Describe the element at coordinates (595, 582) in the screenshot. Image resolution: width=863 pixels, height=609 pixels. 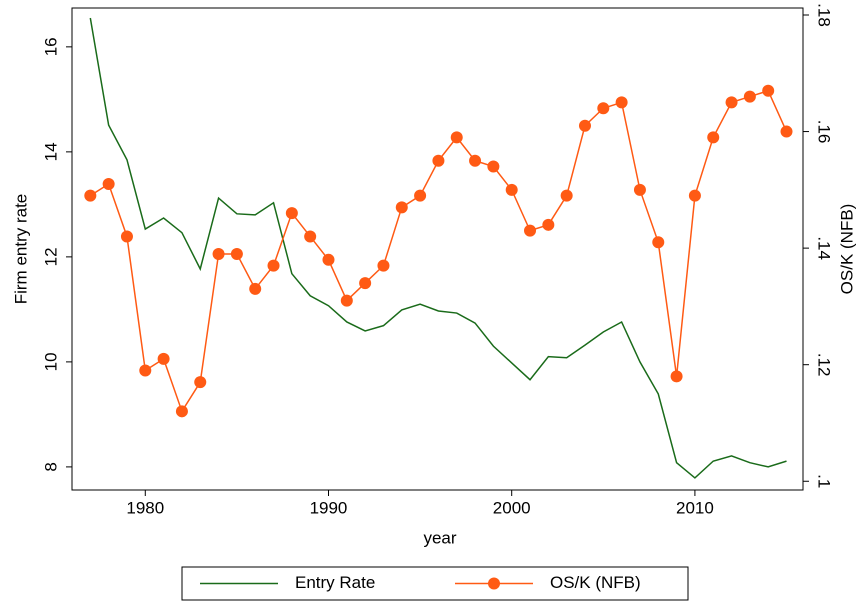
I see `legend-label: OS/K (NFB)` at that location.